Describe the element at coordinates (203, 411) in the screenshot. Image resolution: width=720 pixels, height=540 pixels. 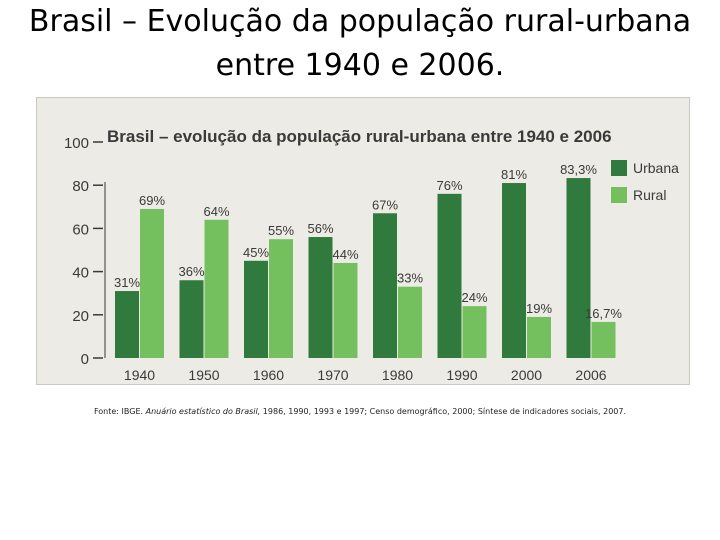
I see `source-publication: Anuário estatístico do Brasil,` at that location.